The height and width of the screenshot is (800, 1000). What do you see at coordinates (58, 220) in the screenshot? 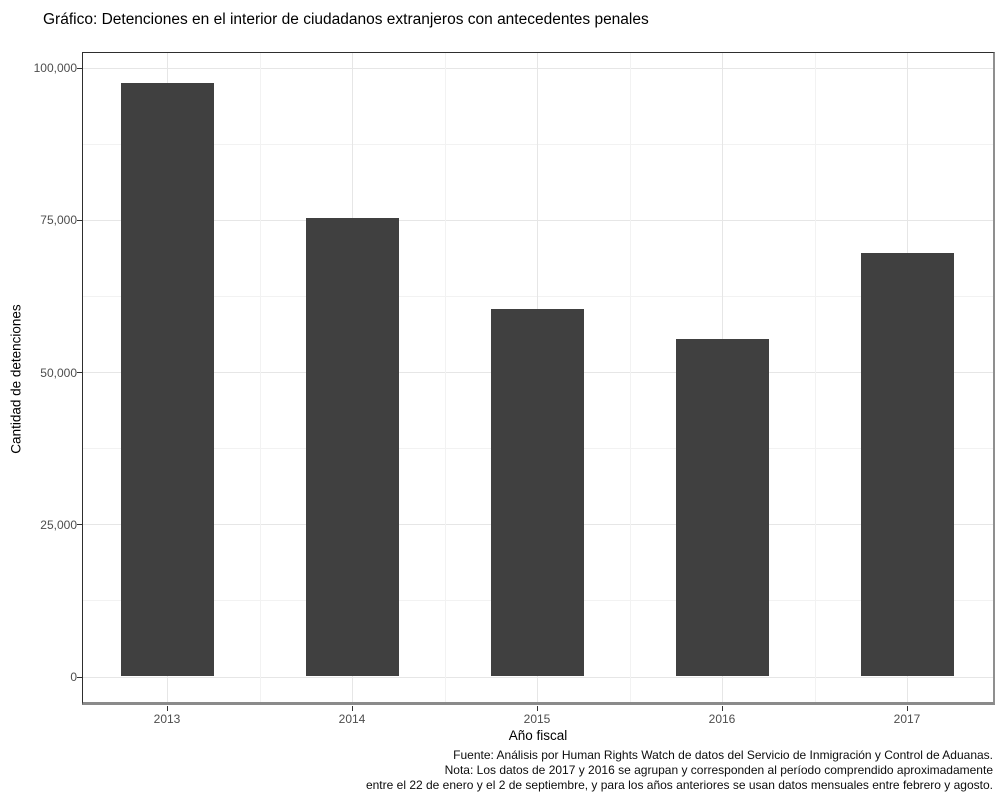
I see `y-tick-label-75000: 75,000` at bounding box center [58, 220].